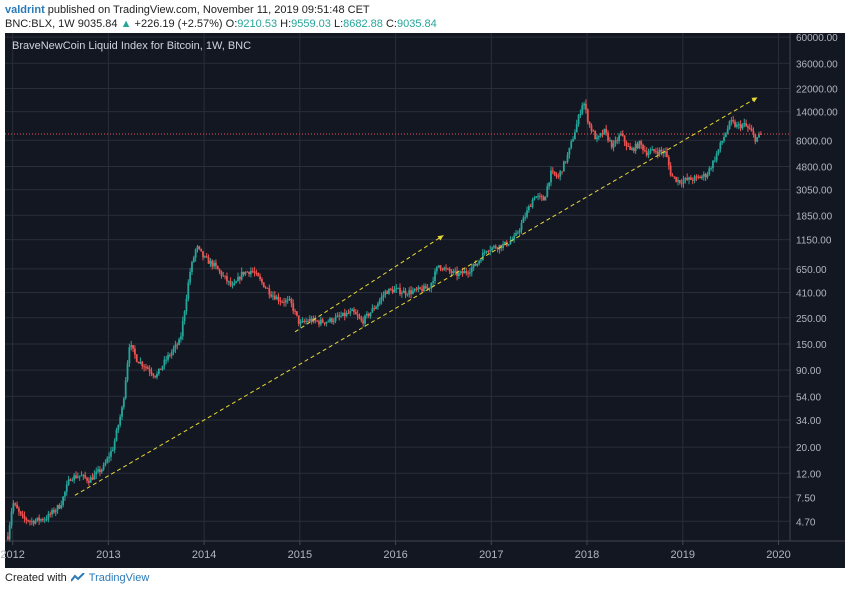 The height and width of the screenshot is (591, 850). Describe the element at coordinates (811, 293) in the screenshot. I see `y-tick-label: 410.00` at that location.